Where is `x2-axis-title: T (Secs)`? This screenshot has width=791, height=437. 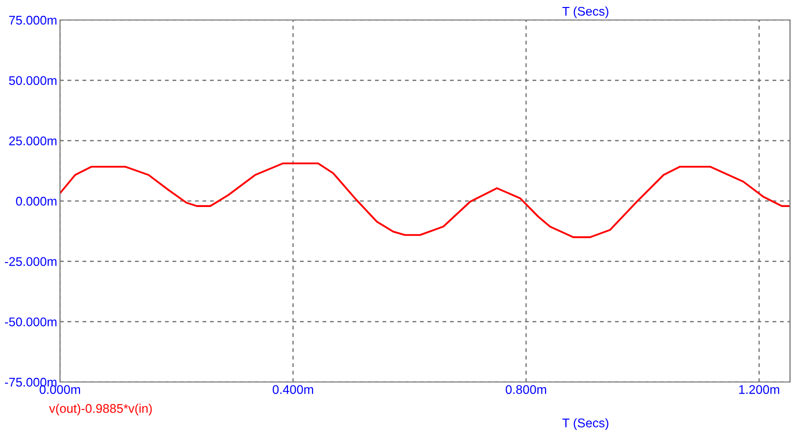
x2-axis-title: T (Secs) is located at coordinates (585, 12).